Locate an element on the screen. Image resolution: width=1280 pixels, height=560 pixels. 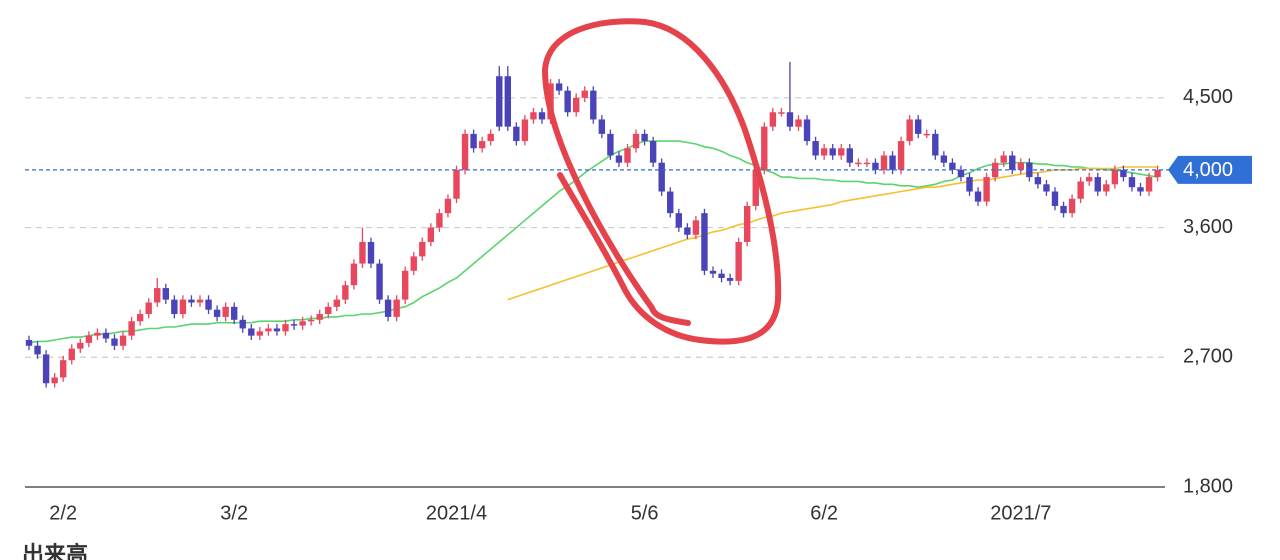
last-price-label: 4,000 is located at coordinates (1208, 170).